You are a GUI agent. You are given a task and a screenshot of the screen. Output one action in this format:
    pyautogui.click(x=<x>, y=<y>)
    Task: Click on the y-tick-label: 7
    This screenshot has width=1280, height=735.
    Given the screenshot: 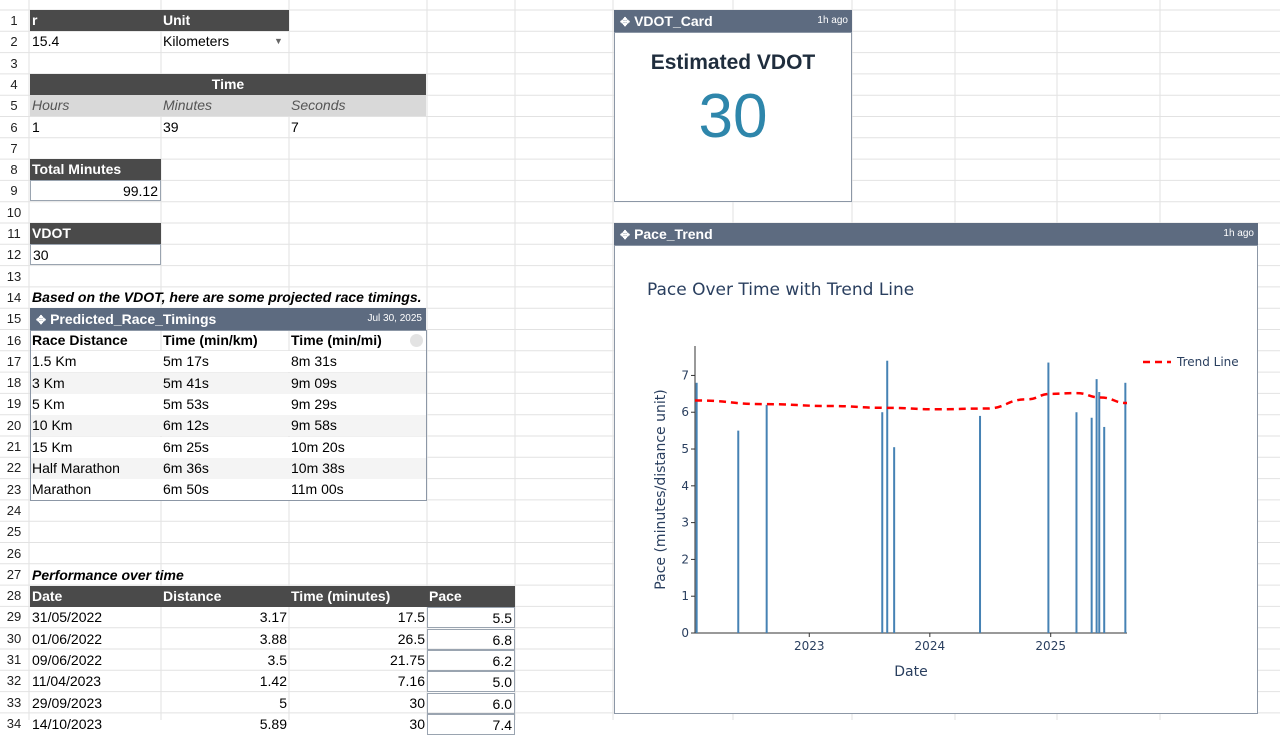 What is the action you would take?
    pyautogui.click(x=685, y=375)
    